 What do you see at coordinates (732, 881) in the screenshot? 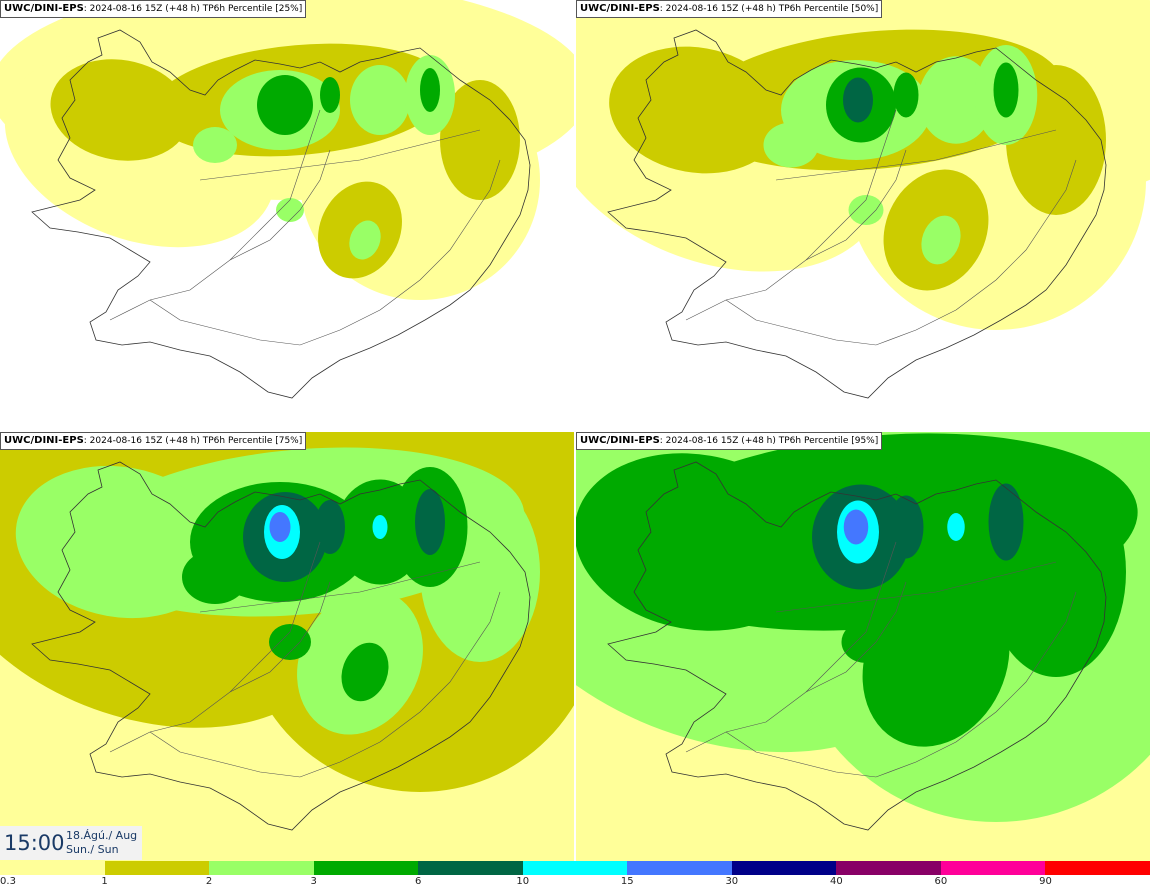
I see `legend-label: 30` at bounding box center [732, 881].